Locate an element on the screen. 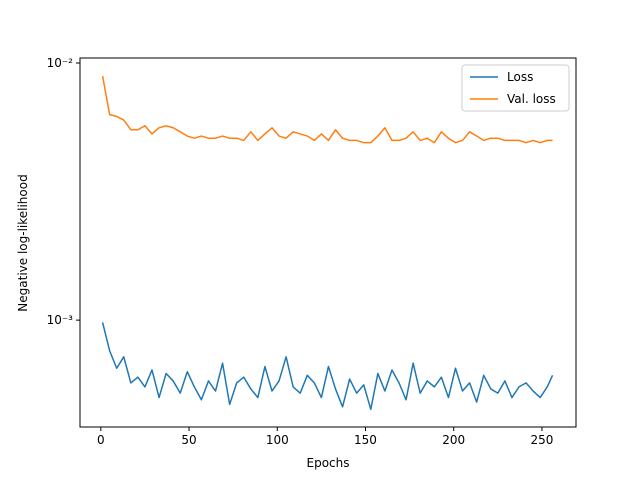  x-tick-label: 200 is located at coordinates (453, 440).